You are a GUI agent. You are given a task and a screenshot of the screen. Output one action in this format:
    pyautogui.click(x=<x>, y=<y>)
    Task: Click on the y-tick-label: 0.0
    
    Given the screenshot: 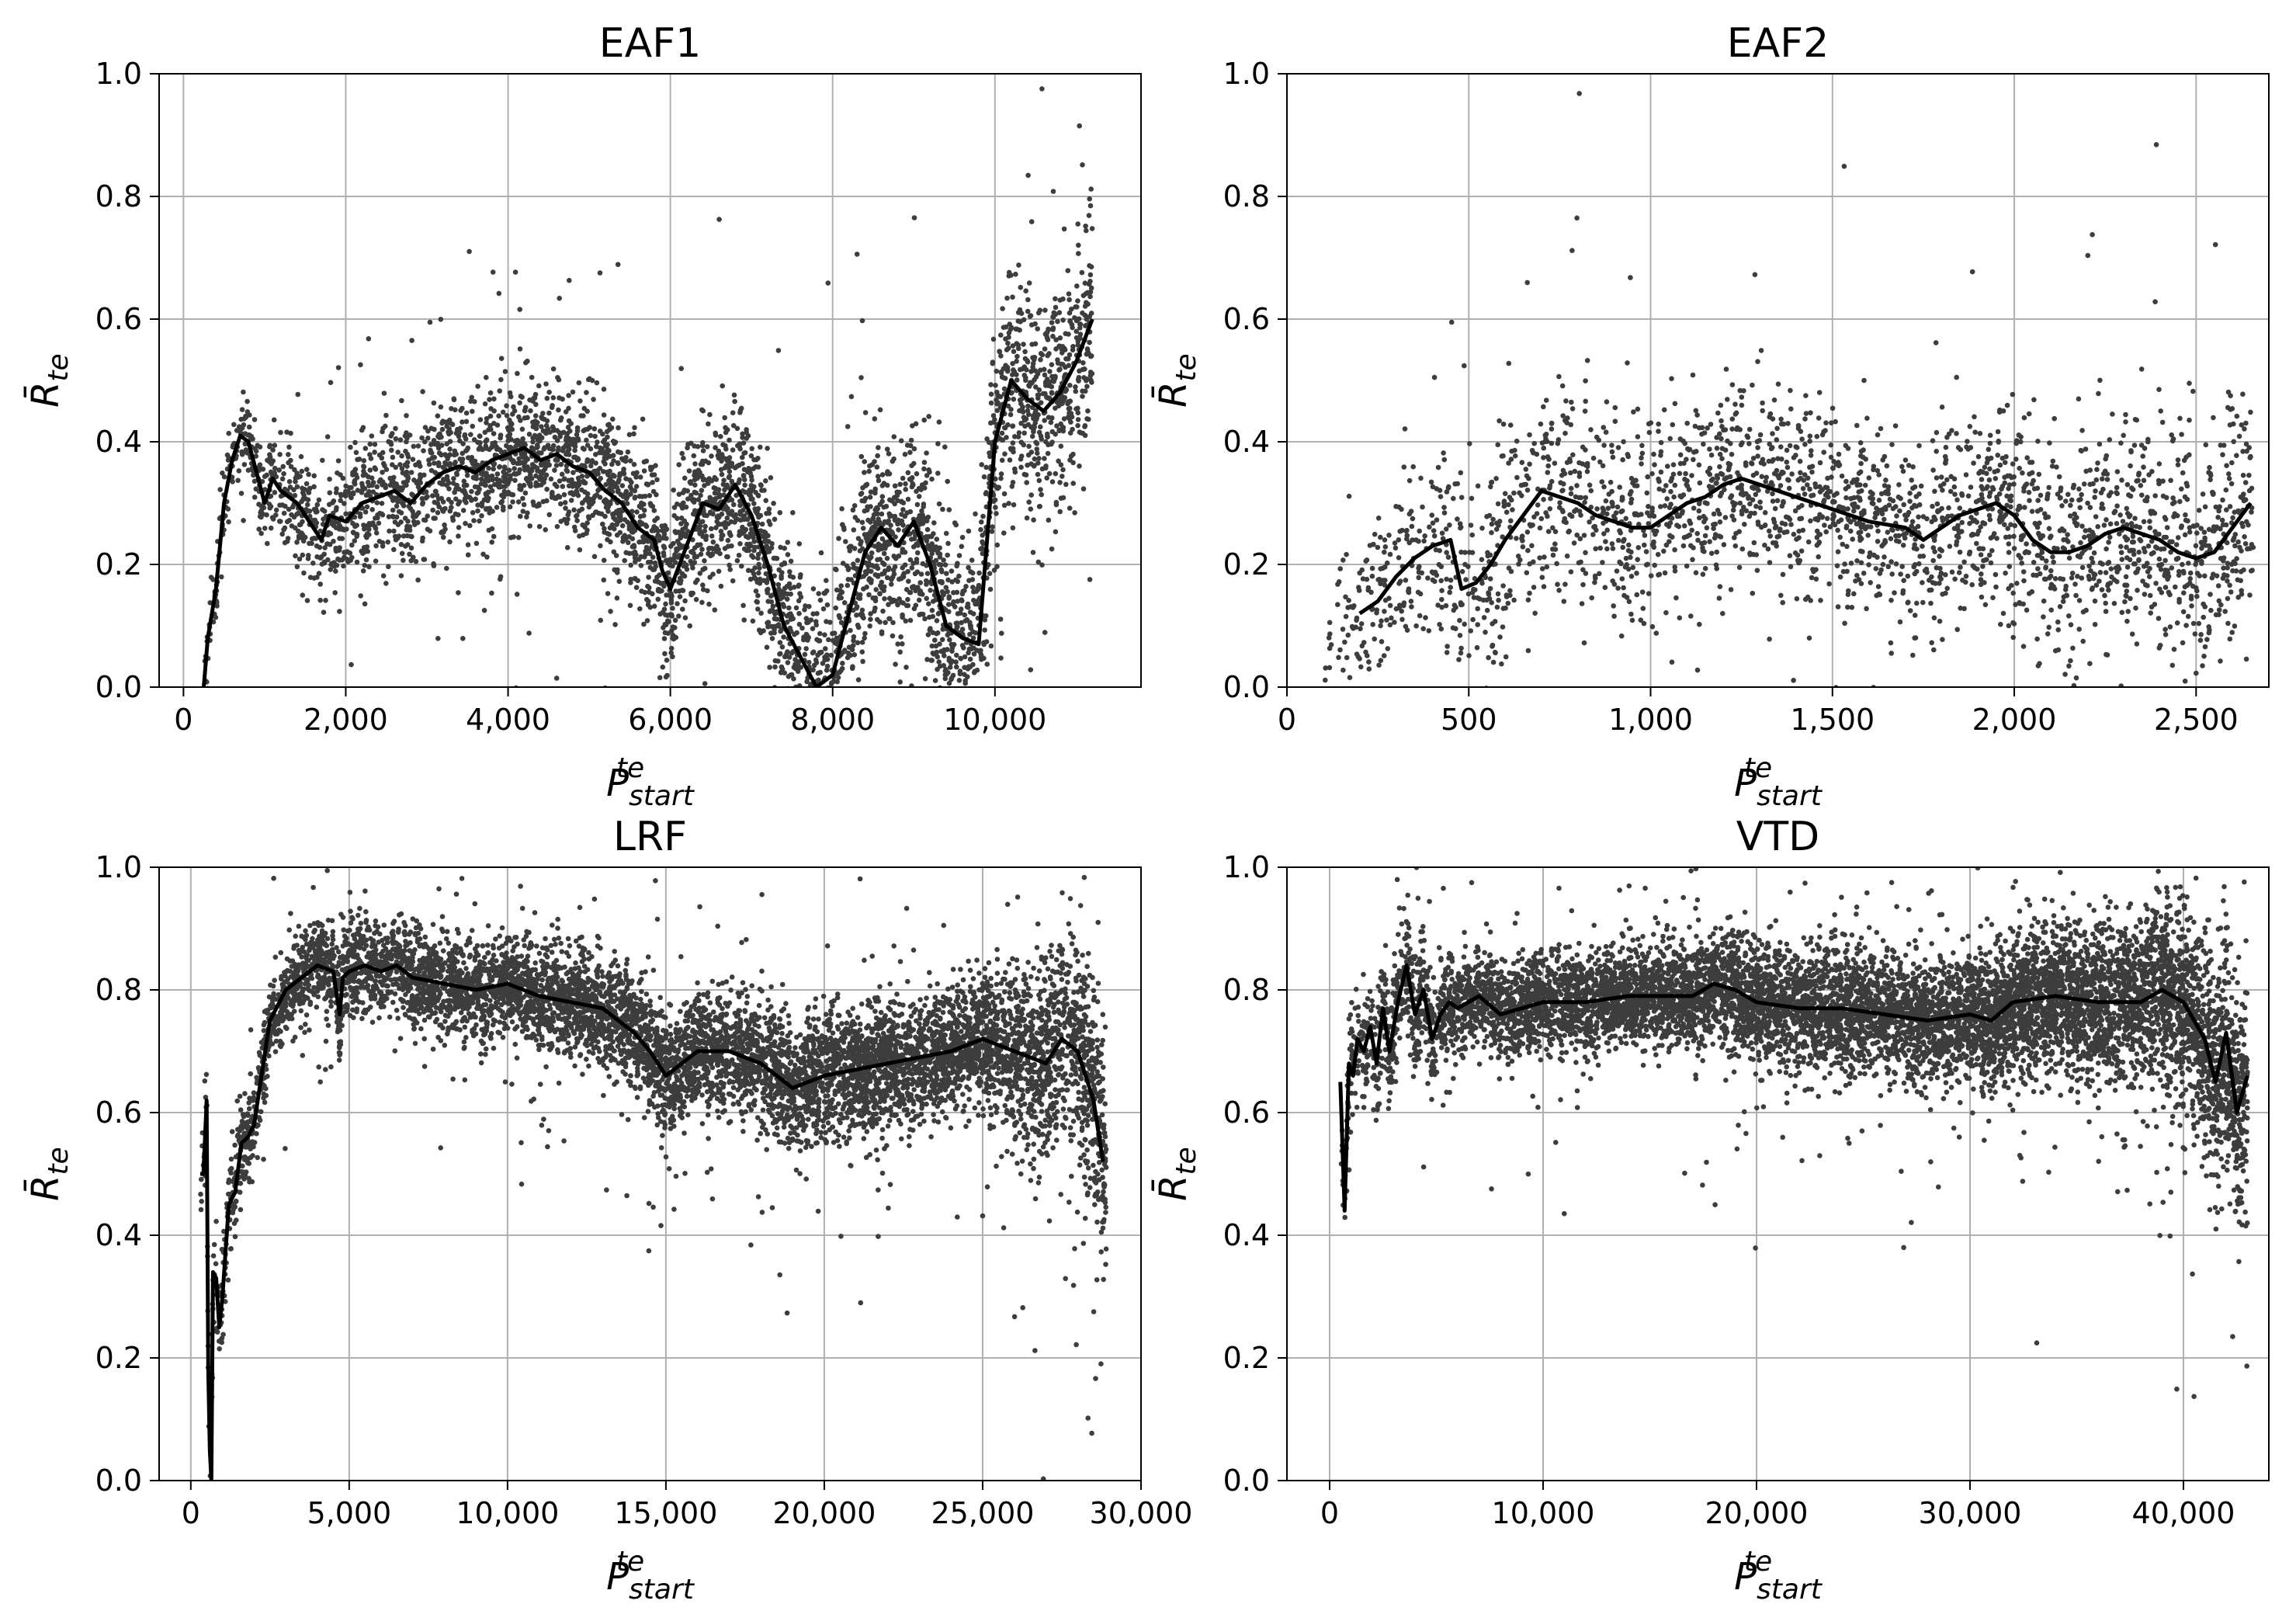 What is the action you would take?
    pyautogui.click(x=118, y=687)
    